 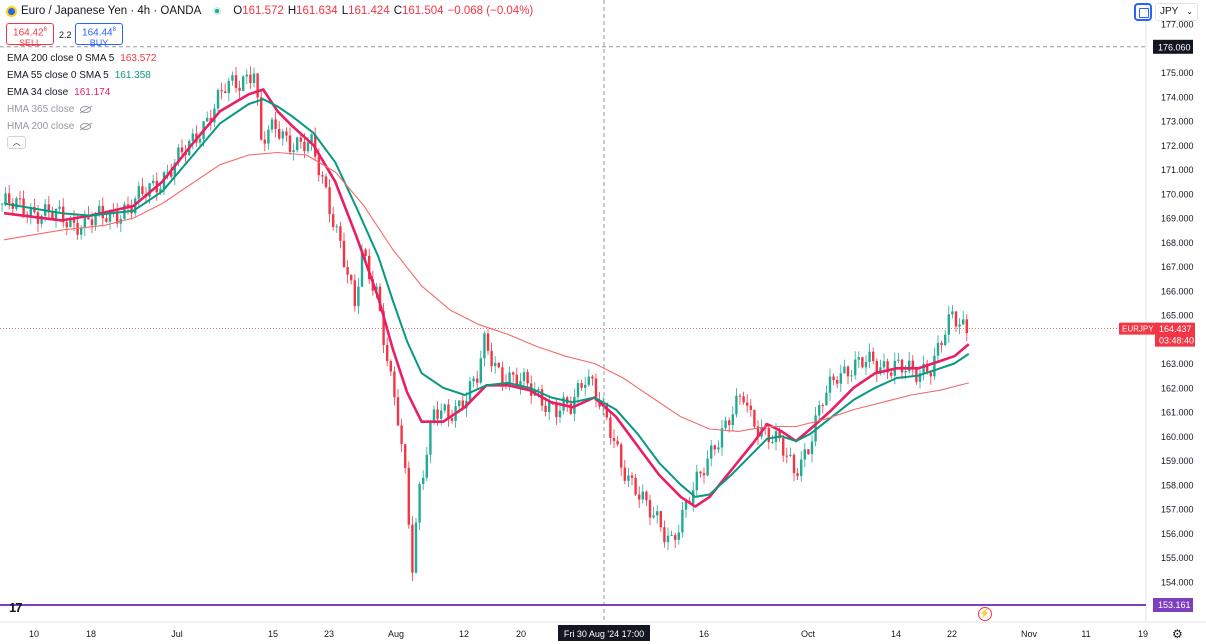 I want to click on currency-select: JPY ⌄, so click(x=1176, y=12).